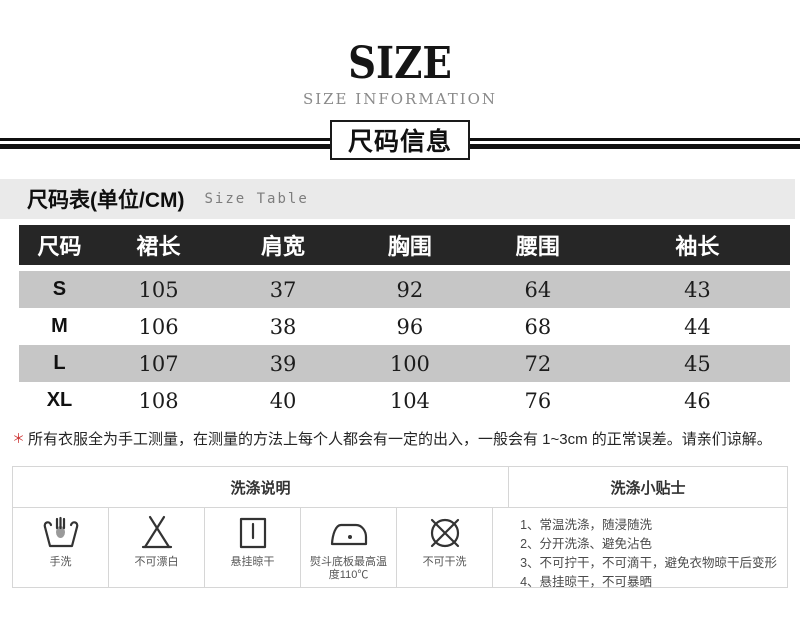 The width and height of the screenshot is (800, 633). I want to click on cell-value: 37, so click(283, 289).